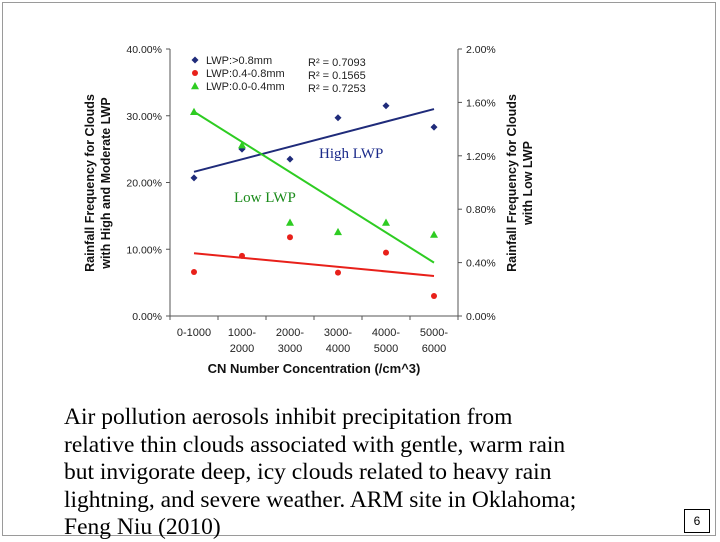  What do you see at coordinates (481, 264) in the screenshot?
I see `right-tick-label: 0.40%` at bounding box center [481, 264].